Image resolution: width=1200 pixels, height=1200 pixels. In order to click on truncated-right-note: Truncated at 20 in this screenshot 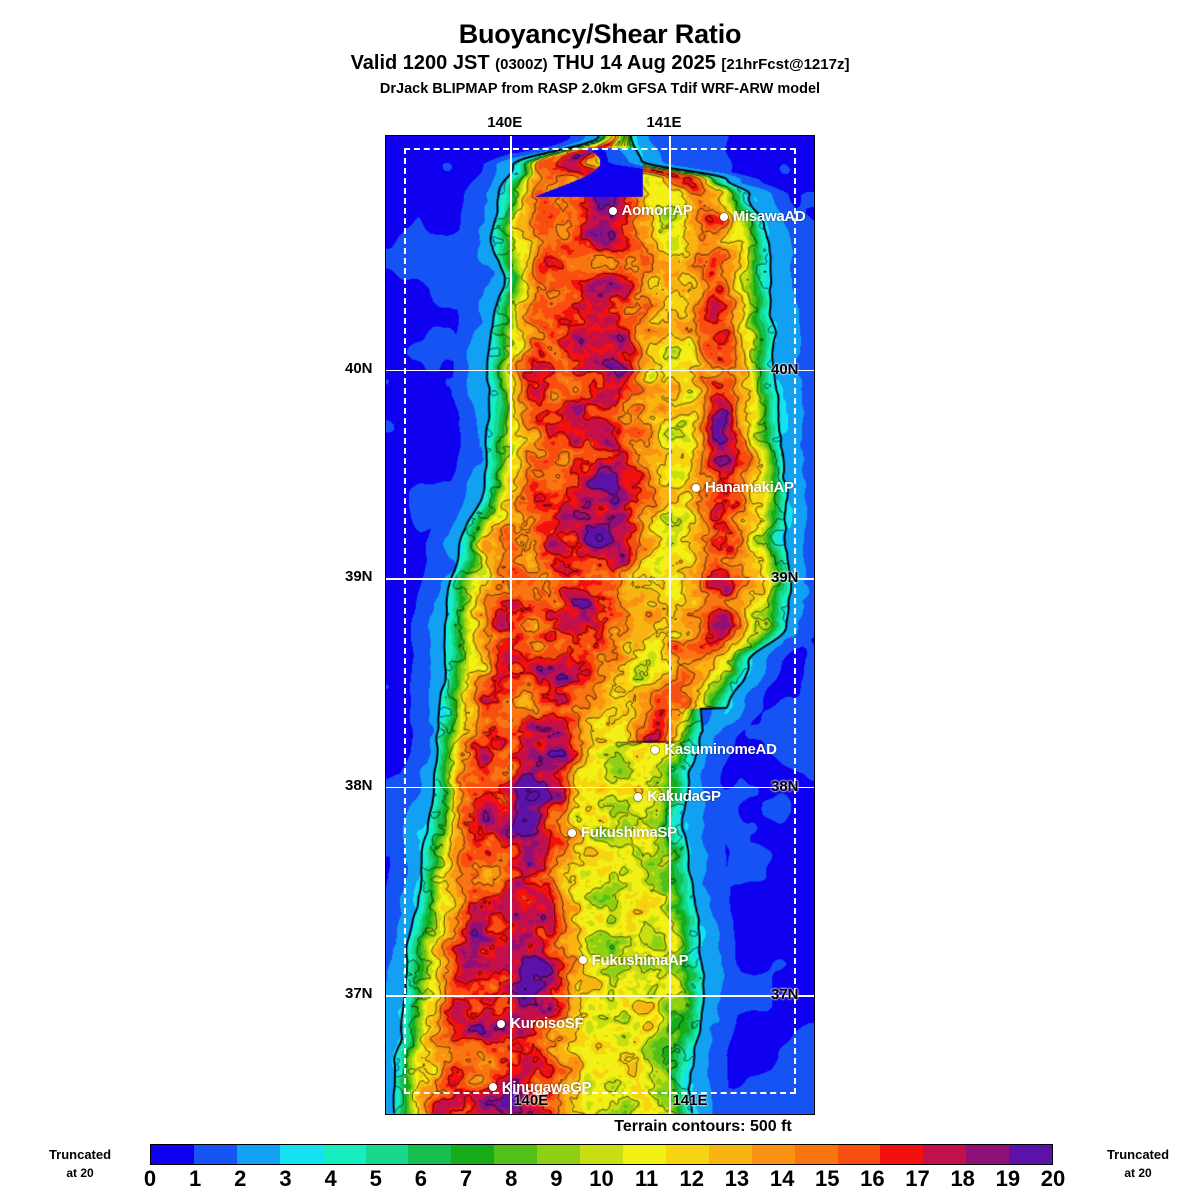, I will do `click(1138, 1164)`.